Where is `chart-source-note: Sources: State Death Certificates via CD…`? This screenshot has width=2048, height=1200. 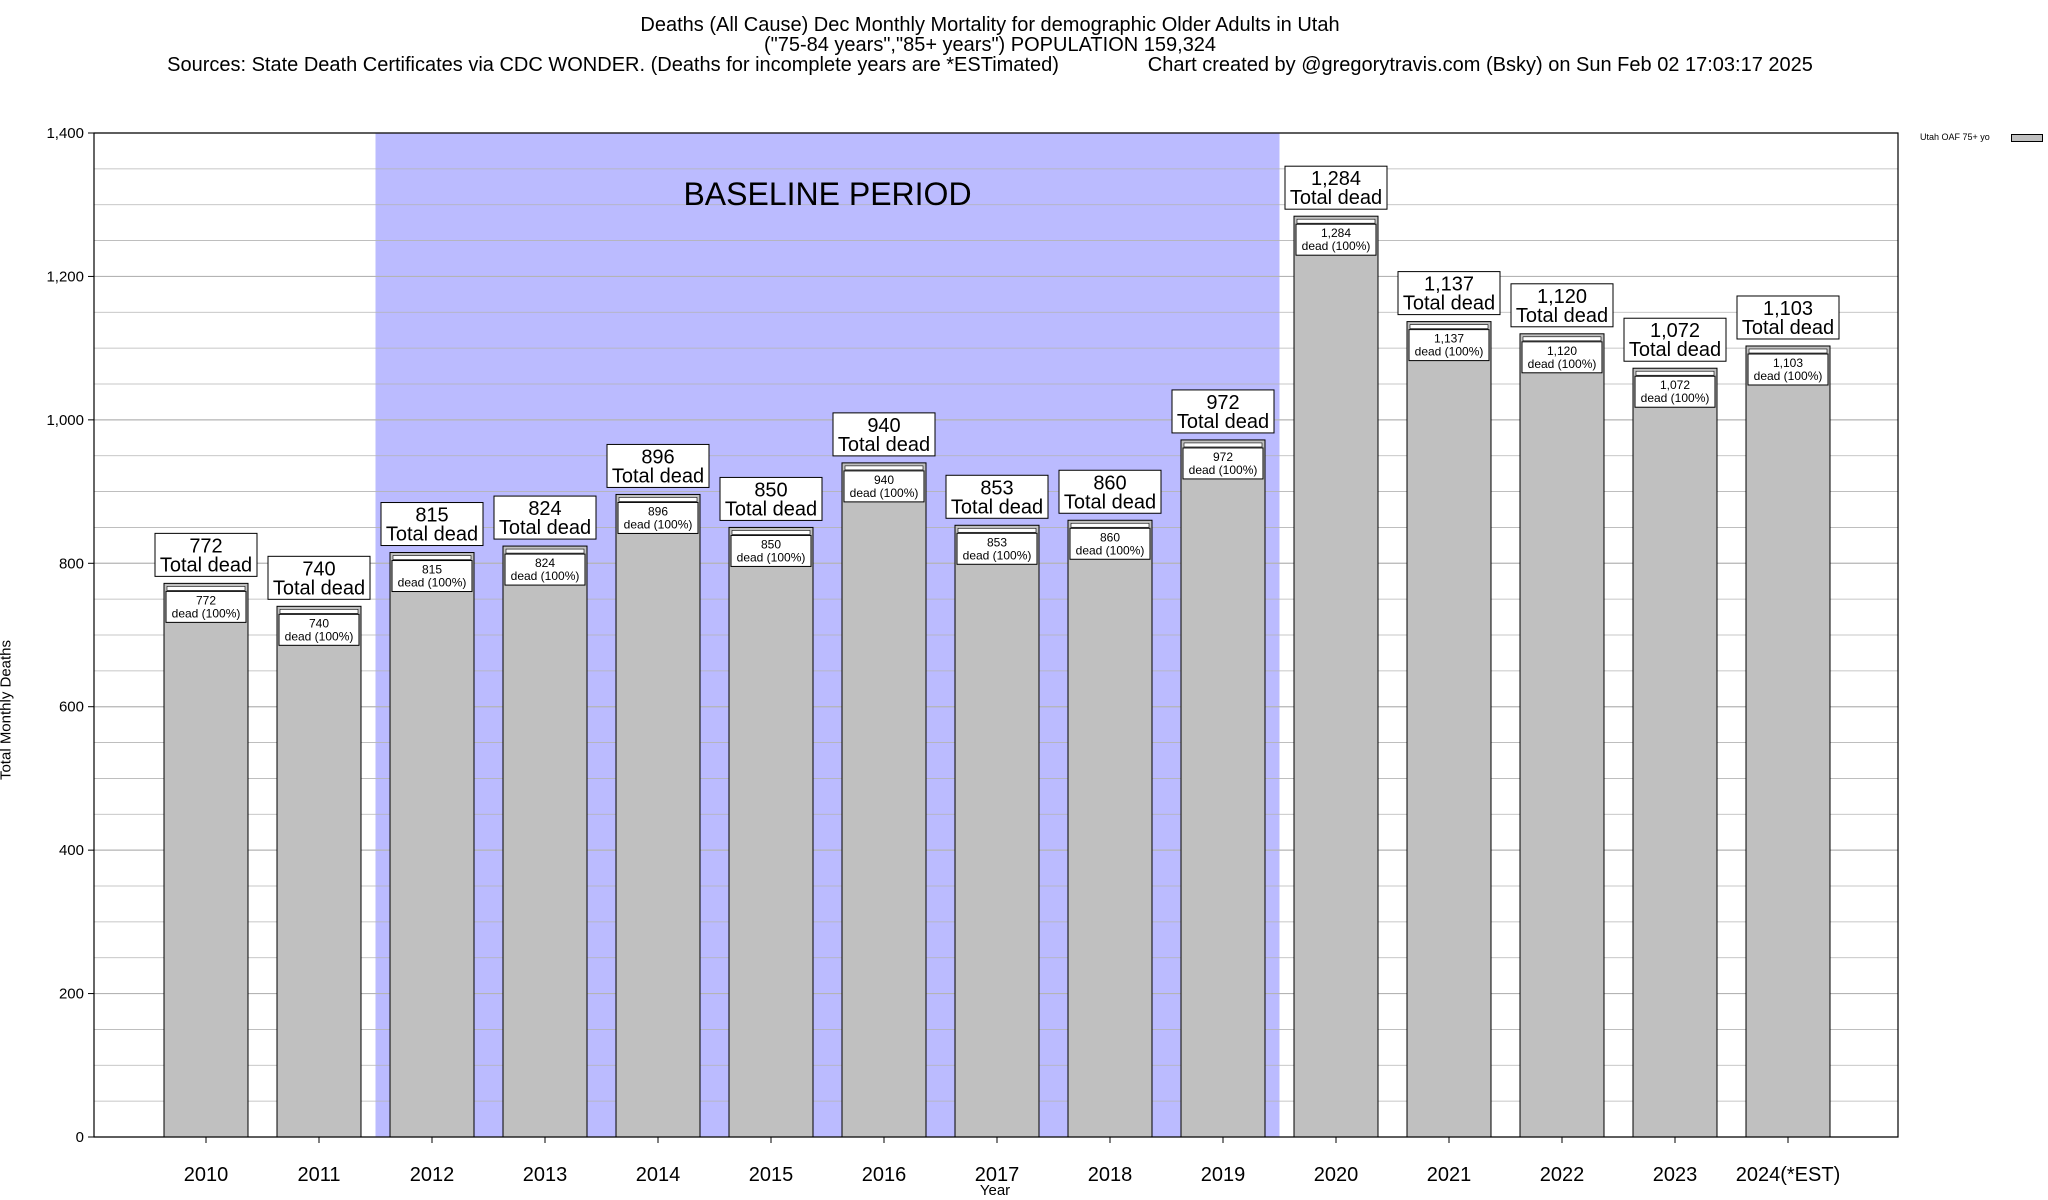 chart-source-note: Sources: State Death Certificates via CD… is located at coordinates (990, 65).